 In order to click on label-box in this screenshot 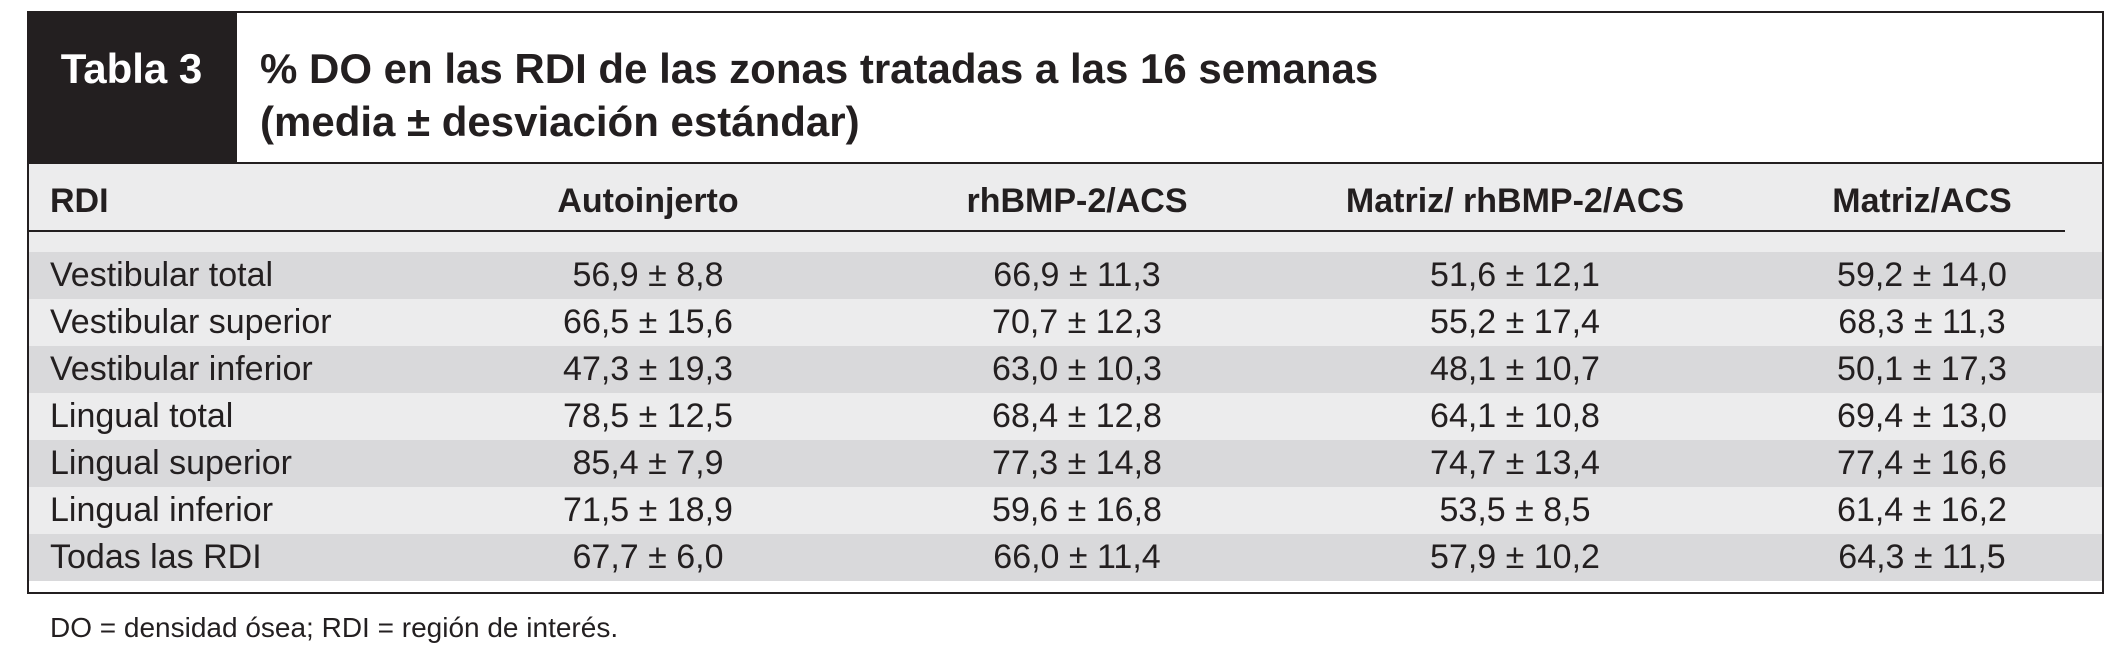, I will do `click(131, 87)`.